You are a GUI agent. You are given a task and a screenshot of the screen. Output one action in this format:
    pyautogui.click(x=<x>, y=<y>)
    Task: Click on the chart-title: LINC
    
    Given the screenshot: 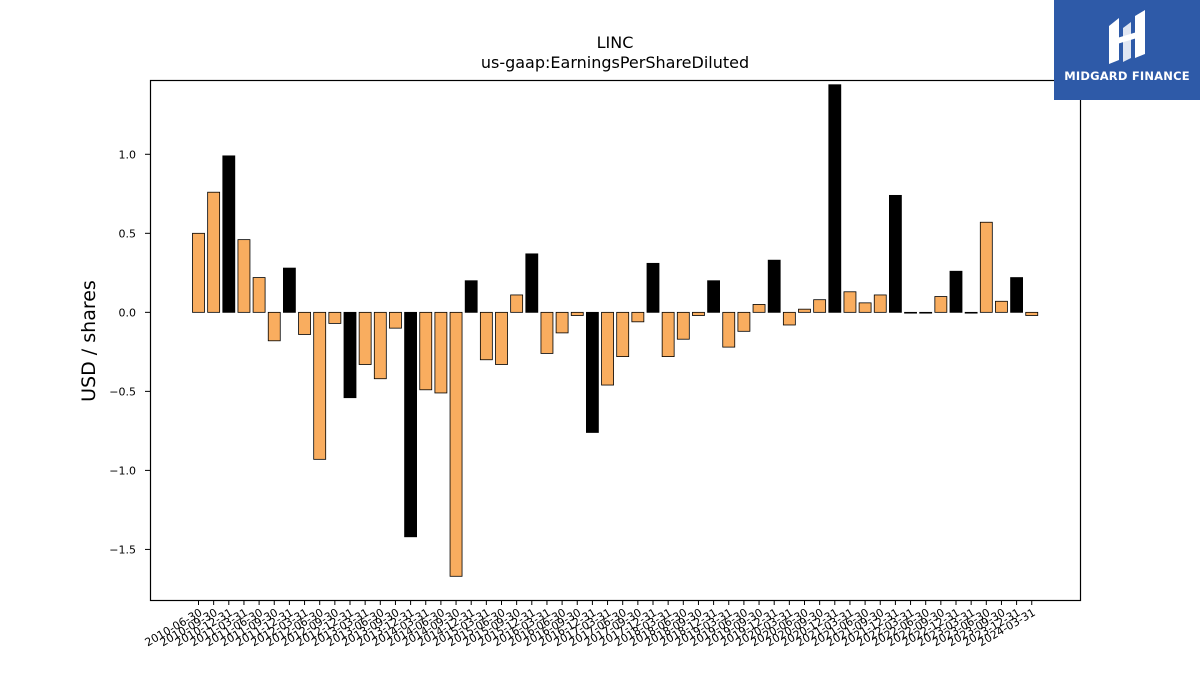 What is the action you would take?
    pyautogui.click(x=615, y=42)
    